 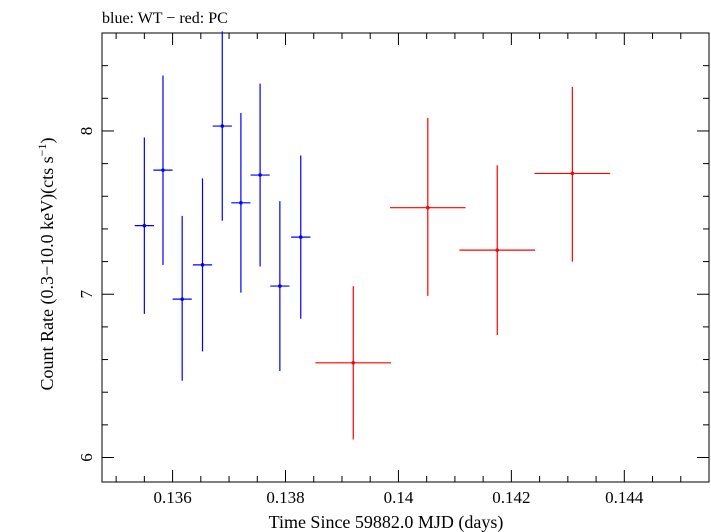 I want to click on x-tick-label: 0.136, so click(x=172, y=497).